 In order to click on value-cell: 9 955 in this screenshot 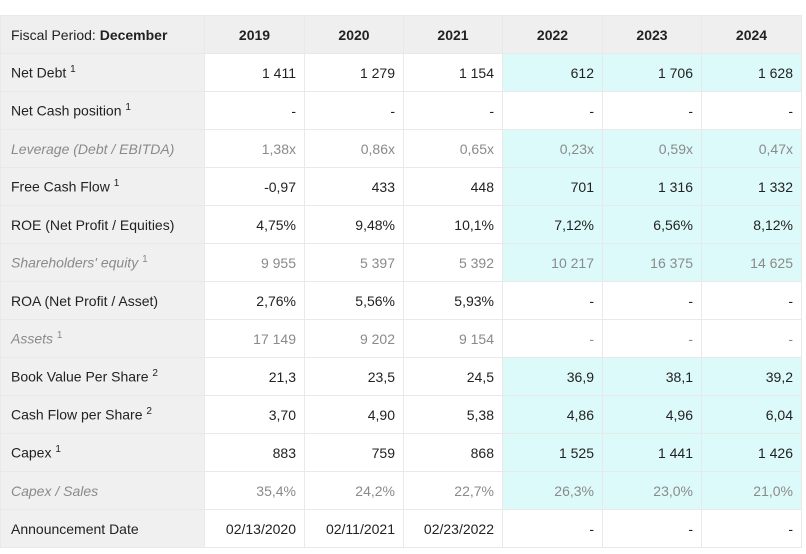, I will do `click(254, 262)`.